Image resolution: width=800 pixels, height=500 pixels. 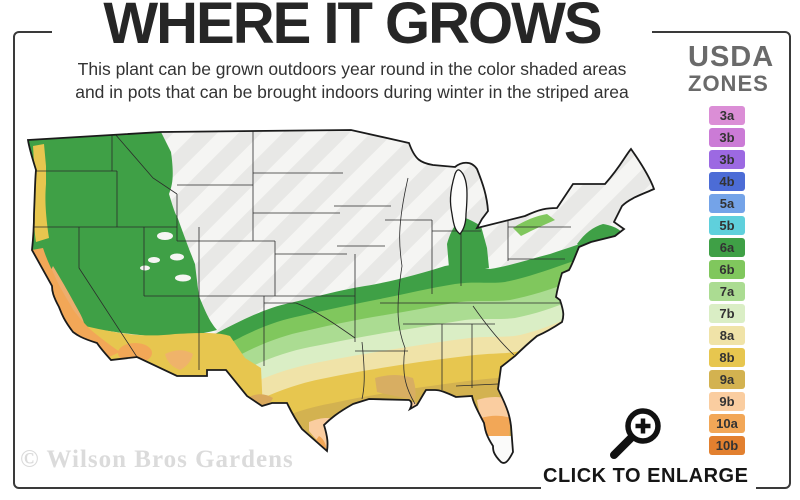 What do you see at coordinates (727, 423) in the screenshot?
I see `zone-chip-10a: 10a` at bounding box center [727, 423].